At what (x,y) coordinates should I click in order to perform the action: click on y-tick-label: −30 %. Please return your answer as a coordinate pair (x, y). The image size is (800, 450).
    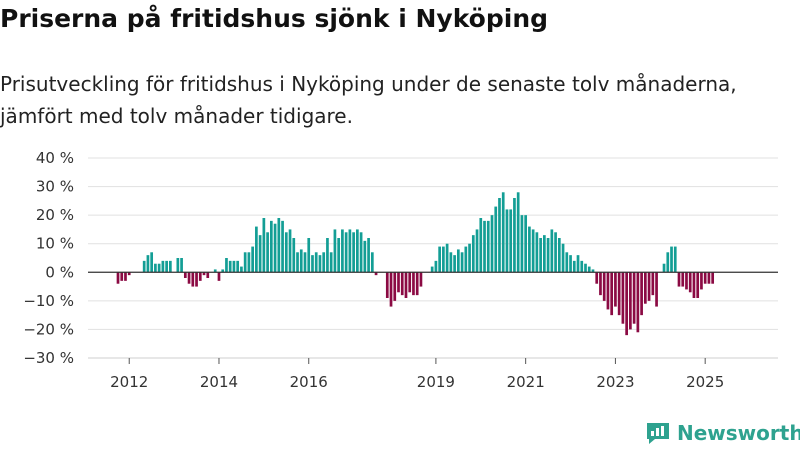
    Looking at the image, I should click on (48, 358).